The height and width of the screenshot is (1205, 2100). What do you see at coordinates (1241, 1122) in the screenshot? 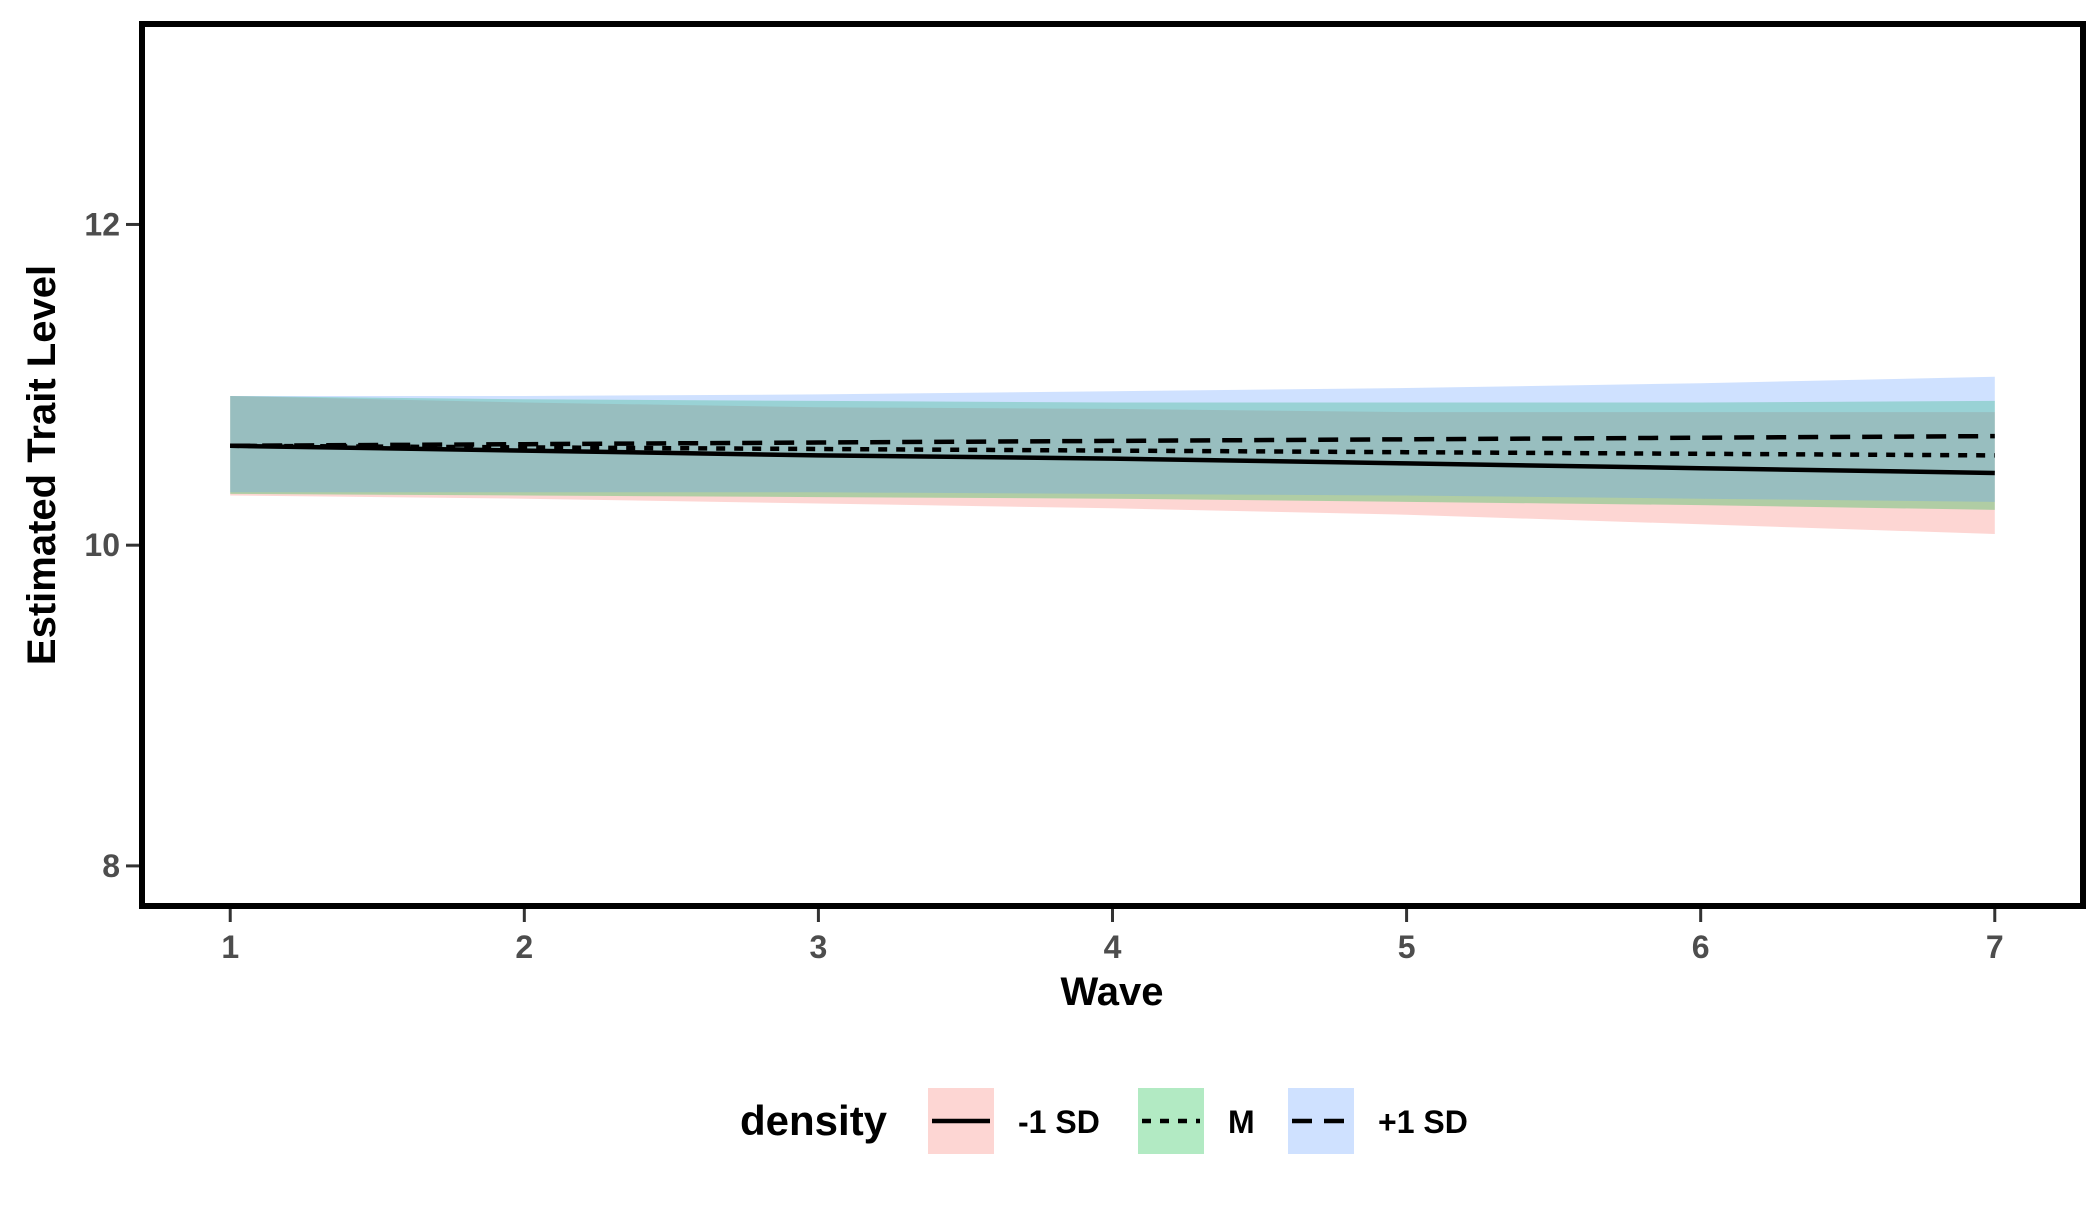
I see `legend-label: M` at bounding box center [1241, 1122].